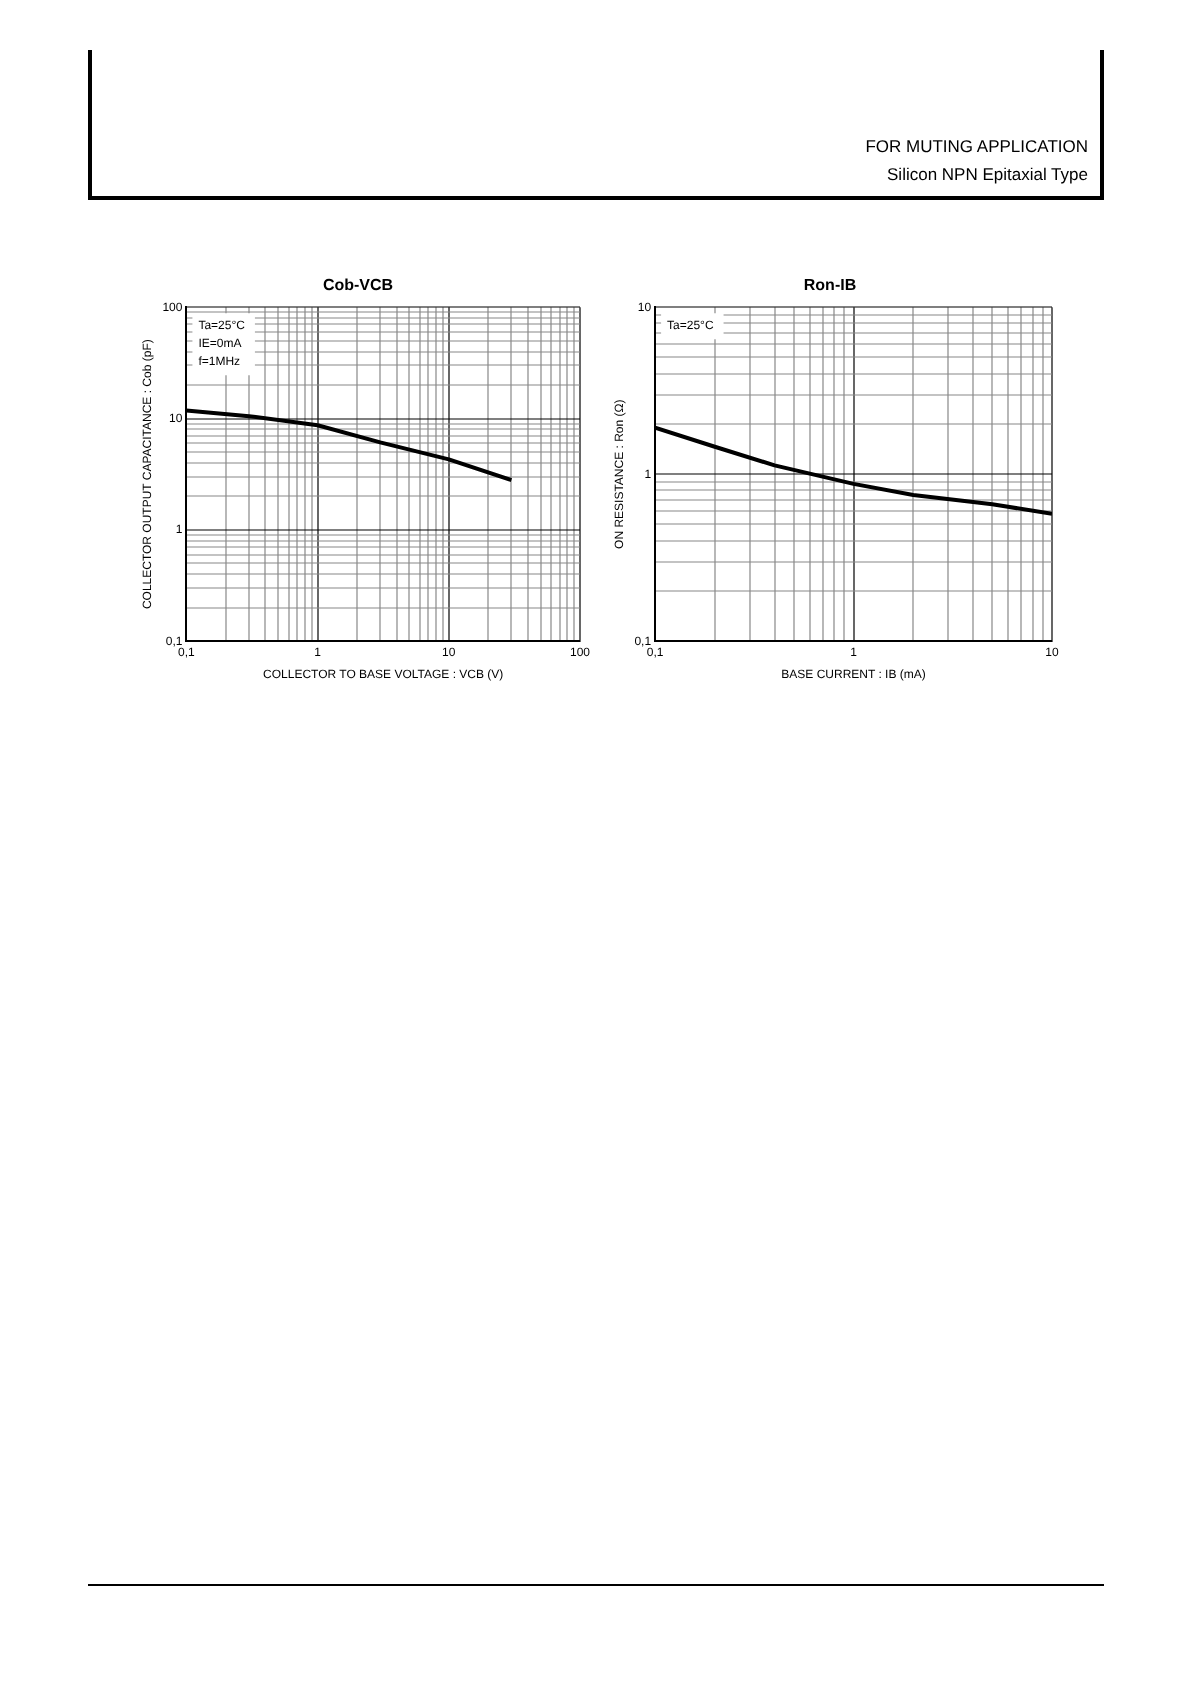 This screenshot has width=1190, height=1684. I want to click on chart-title: Cob-VCB, so click(358, 285).